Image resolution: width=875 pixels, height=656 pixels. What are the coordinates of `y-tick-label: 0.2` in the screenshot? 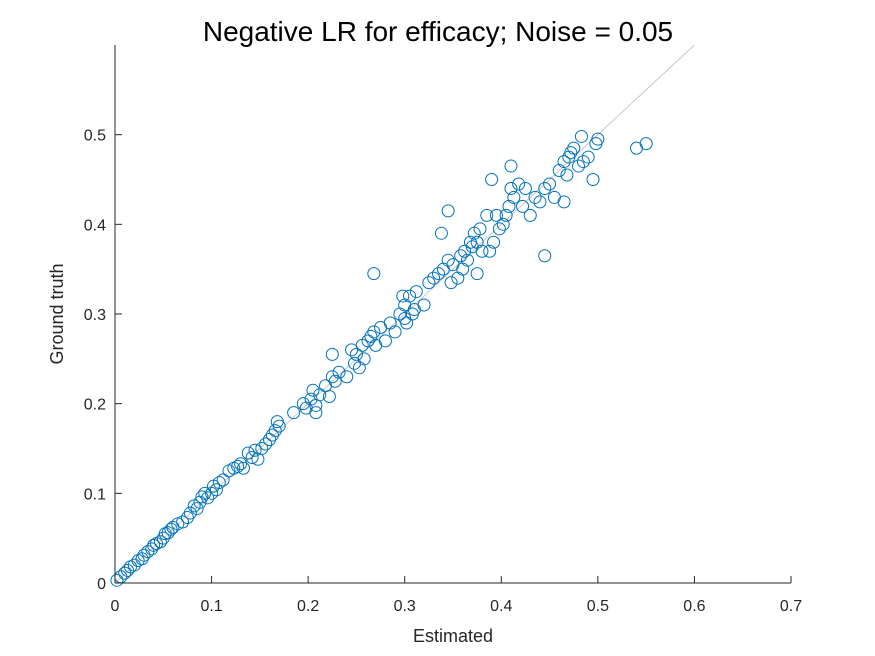 It's located at (95, 405).